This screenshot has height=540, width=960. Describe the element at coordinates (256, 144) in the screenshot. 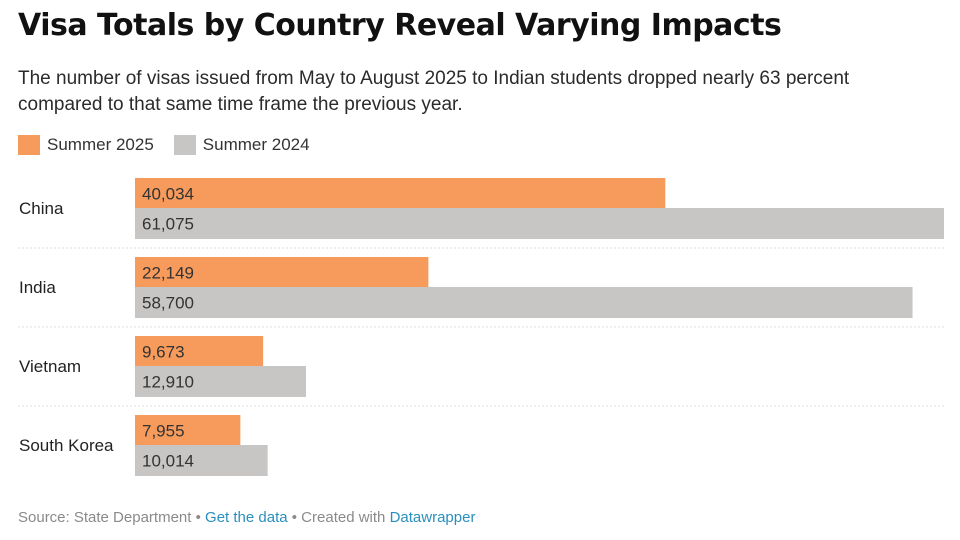

I see `legend-label-summer-2024: Summer 2024` at that location.